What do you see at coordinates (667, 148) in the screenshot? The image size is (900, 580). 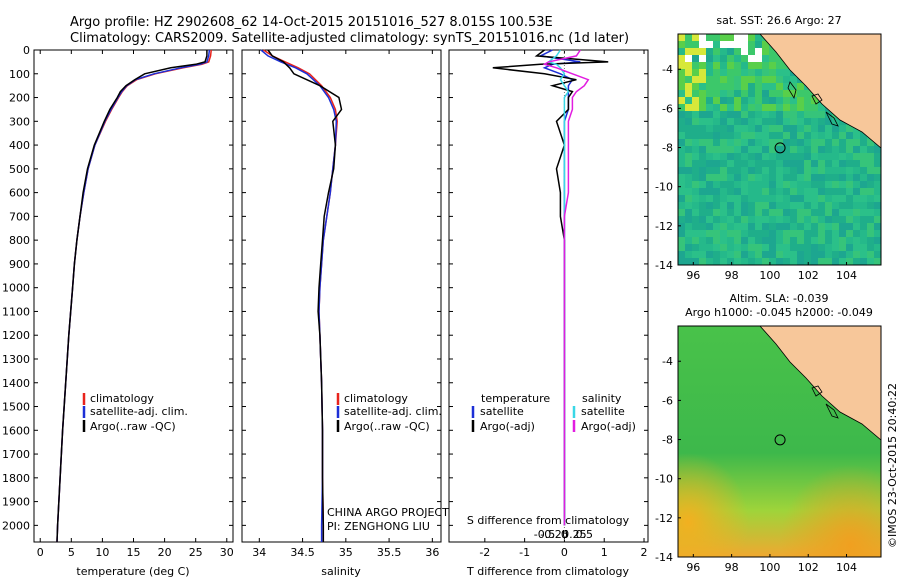 I see `map-y-tick-label: -8` at bounding box center [667, 148].